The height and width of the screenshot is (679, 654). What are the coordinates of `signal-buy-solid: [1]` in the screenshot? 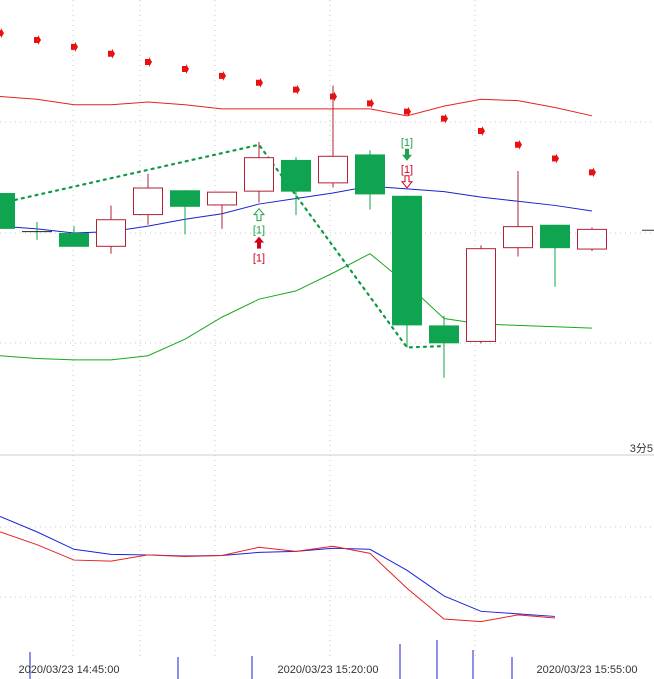 It's located at (259, 250).